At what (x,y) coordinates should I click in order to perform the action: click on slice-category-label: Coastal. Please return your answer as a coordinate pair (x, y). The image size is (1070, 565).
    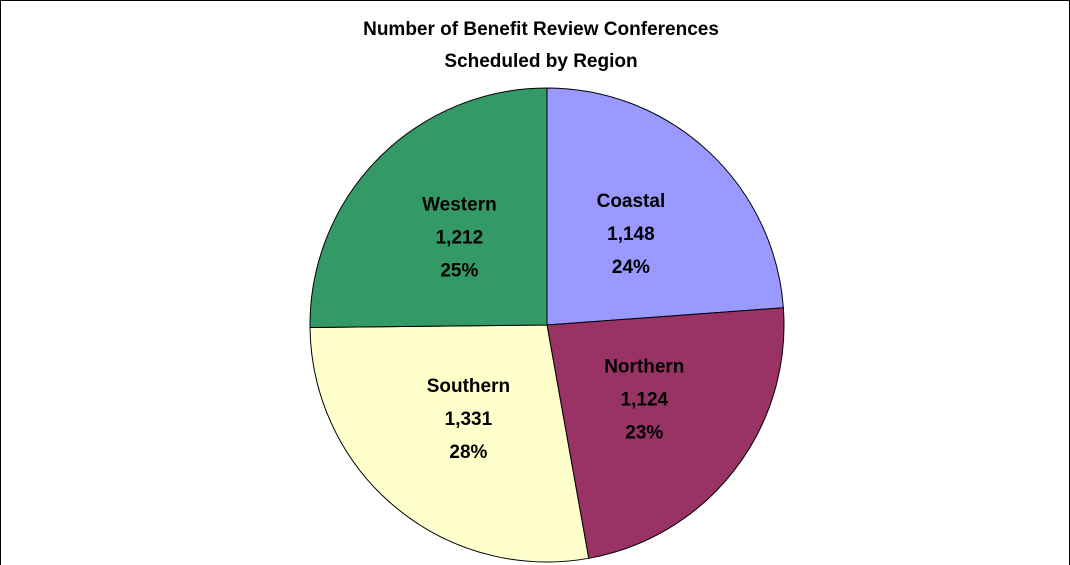
    Looking at the image, I should click on (631, 201).